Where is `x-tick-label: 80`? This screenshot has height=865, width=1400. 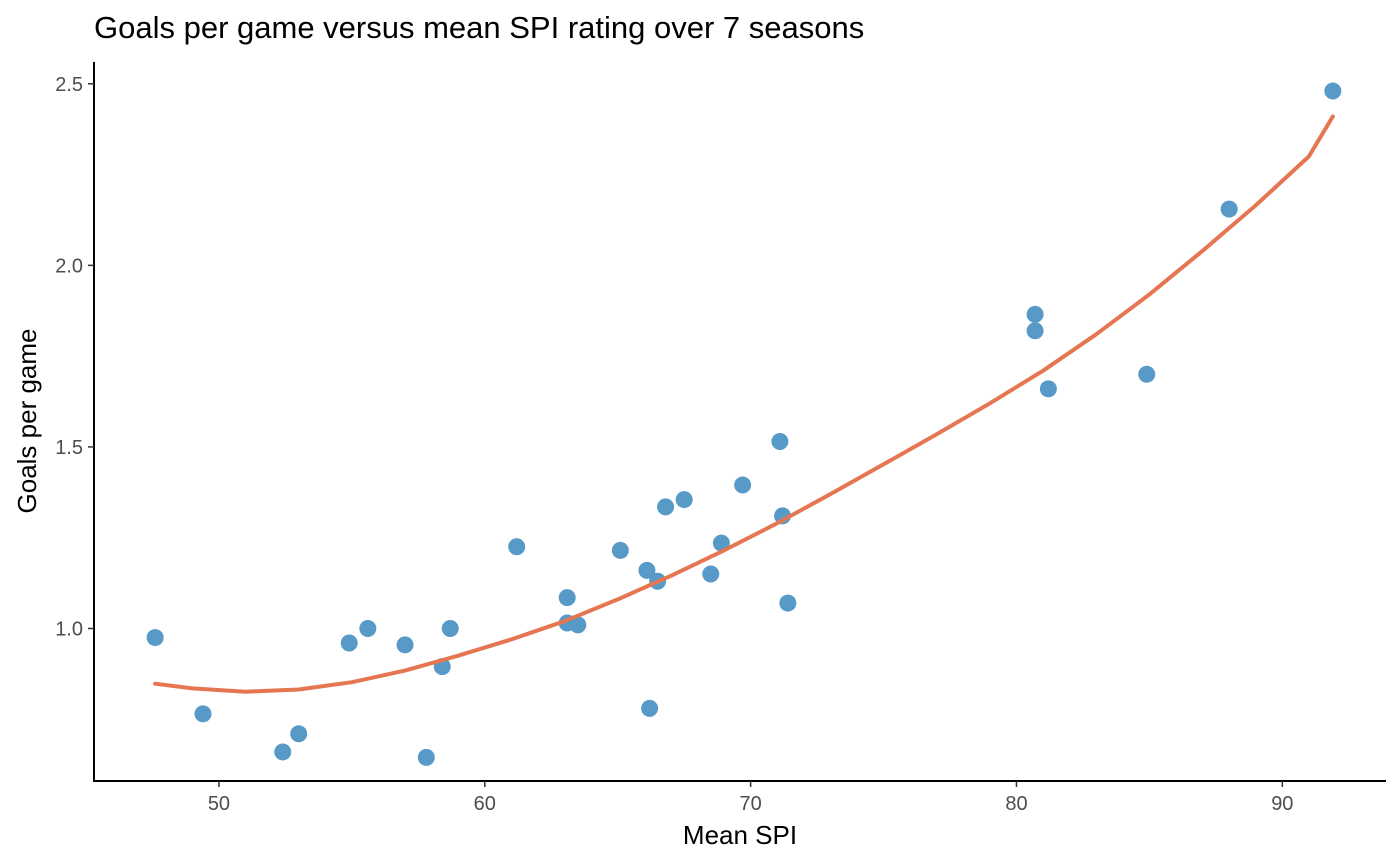
x-tick-label: 80 is located at coordinates (1016, 804).